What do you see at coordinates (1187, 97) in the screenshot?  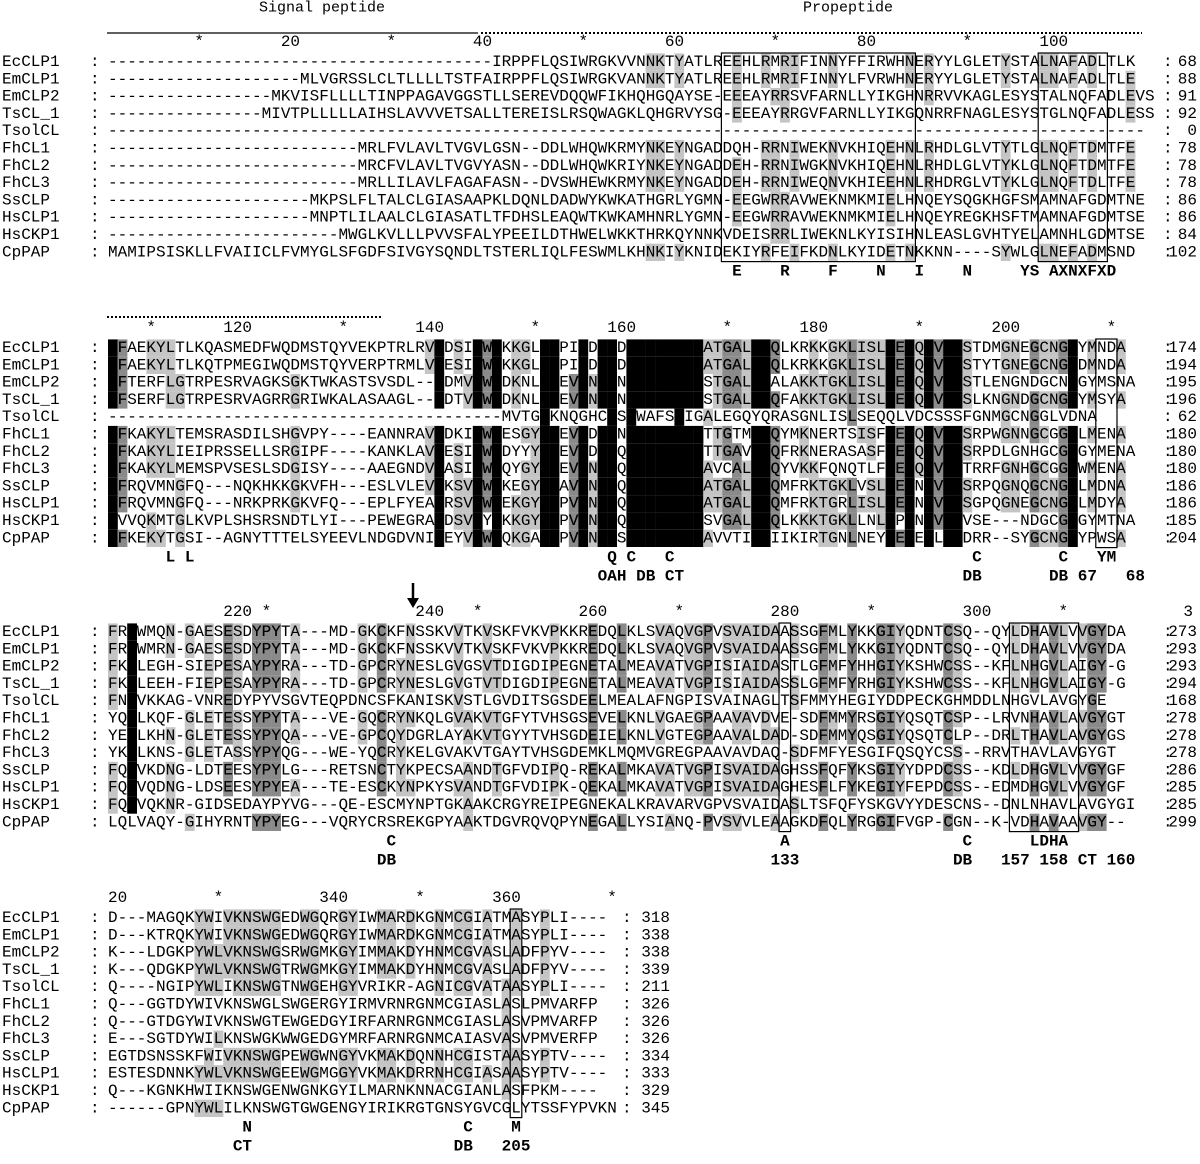 I see `end-position: 91` at bounding box center [1187, 97].